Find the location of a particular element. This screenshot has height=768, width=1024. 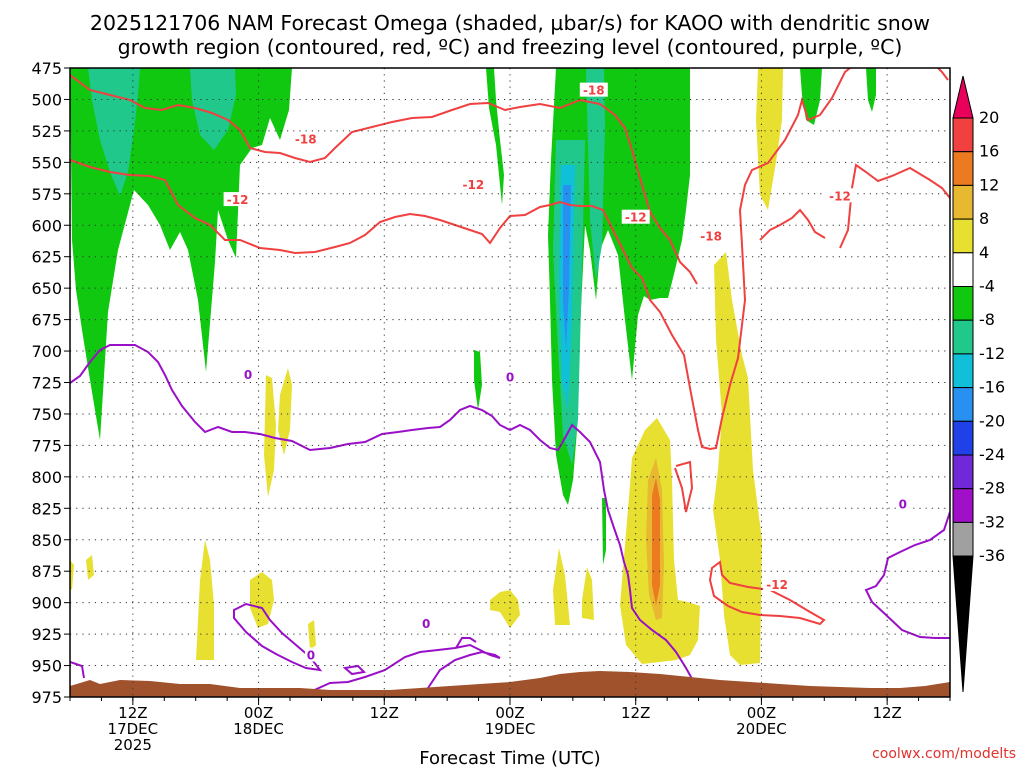

colorbar: 20 16 12 8 4 -4 -8 -12 -16 -20 -24 -28 -32 -36 is located at coordinates (978, 384).